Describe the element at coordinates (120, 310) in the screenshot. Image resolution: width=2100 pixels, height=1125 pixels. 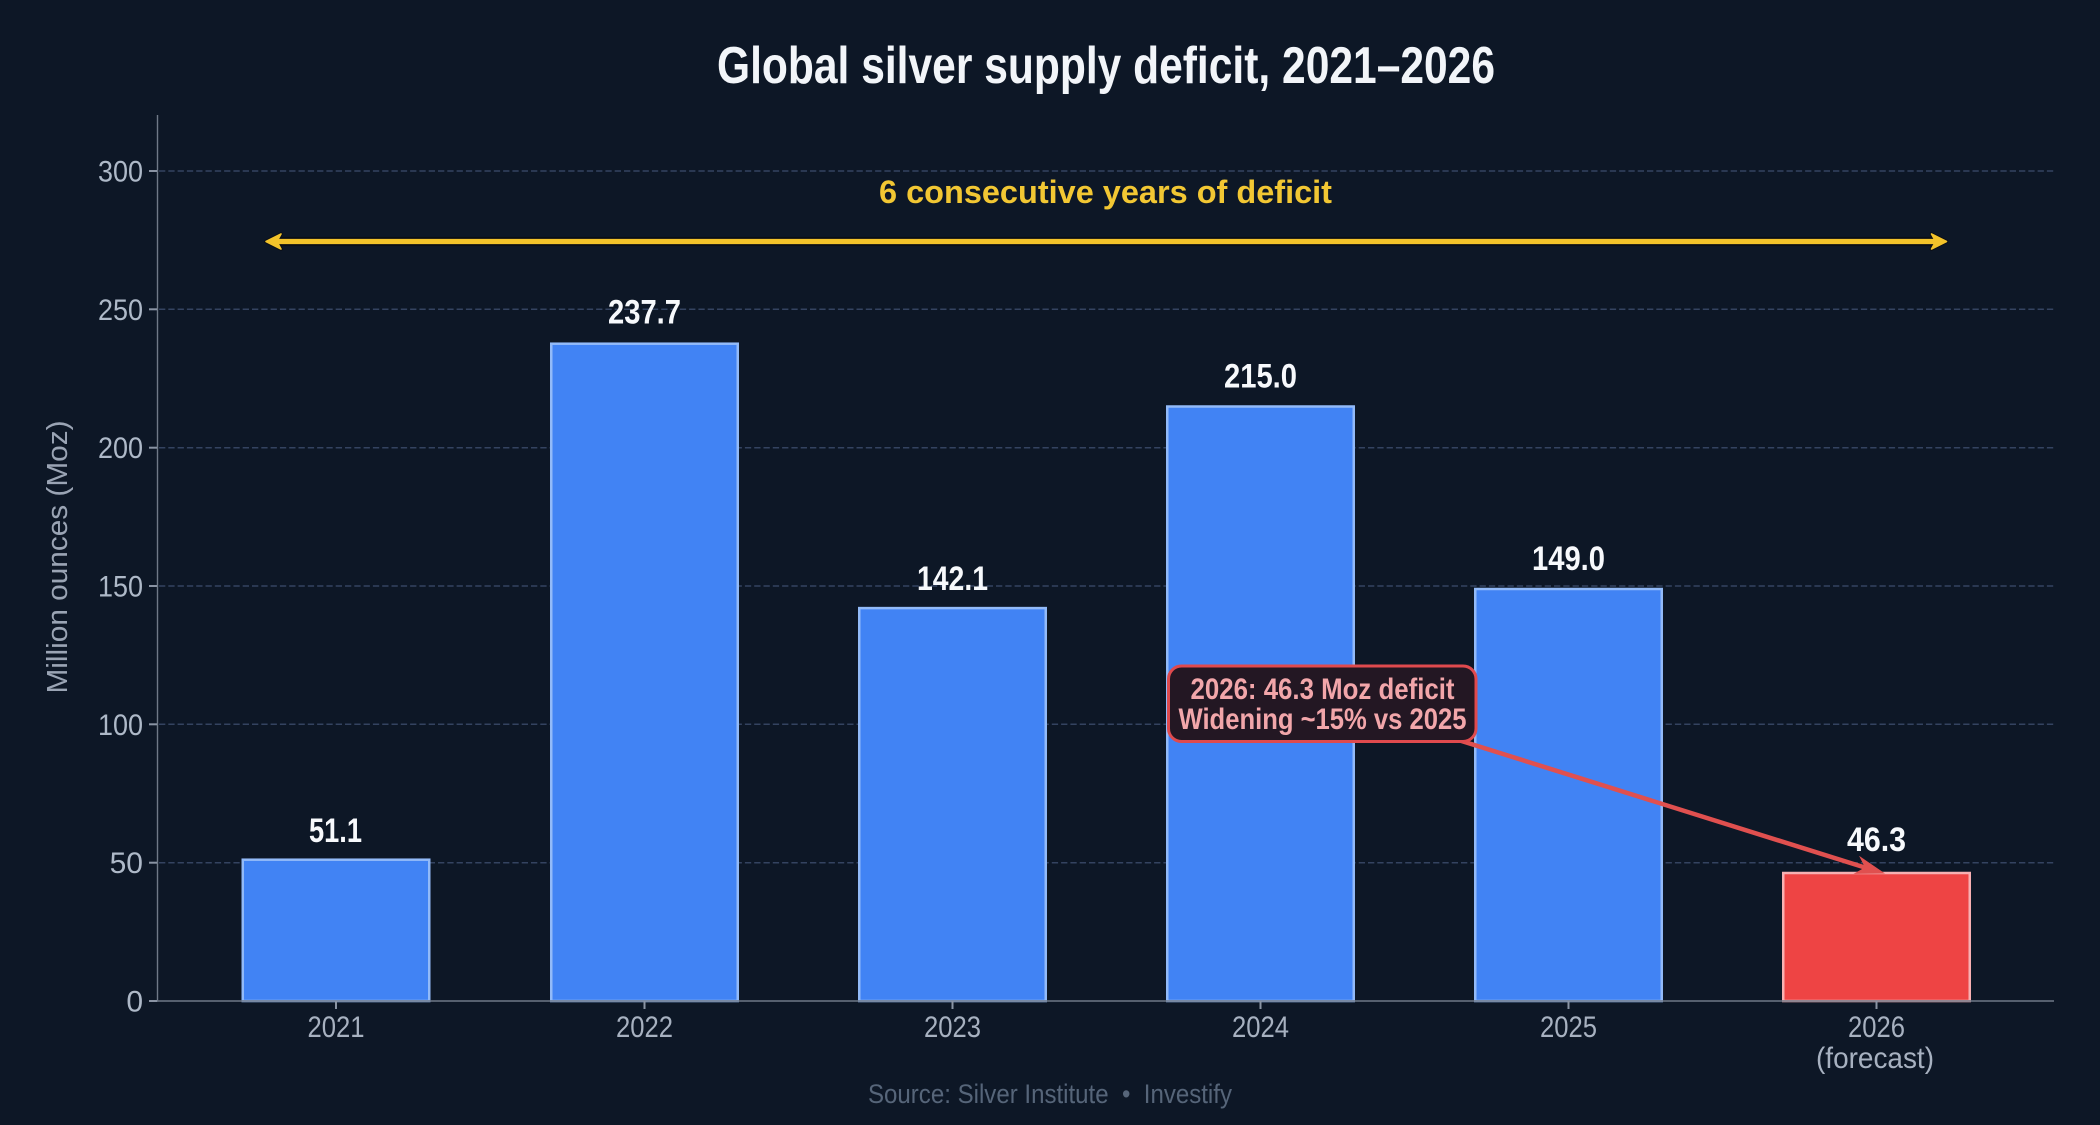
I see `svg-text: 250` at that location.